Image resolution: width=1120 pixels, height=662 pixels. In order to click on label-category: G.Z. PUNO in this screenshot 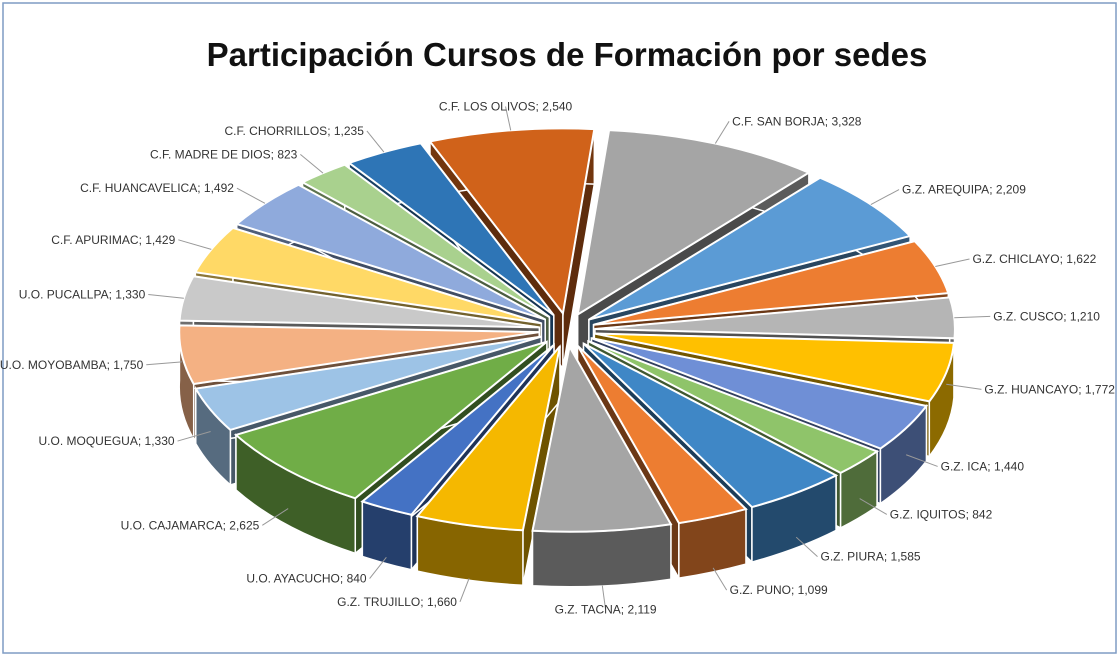, I will do `click(760, 590)`.